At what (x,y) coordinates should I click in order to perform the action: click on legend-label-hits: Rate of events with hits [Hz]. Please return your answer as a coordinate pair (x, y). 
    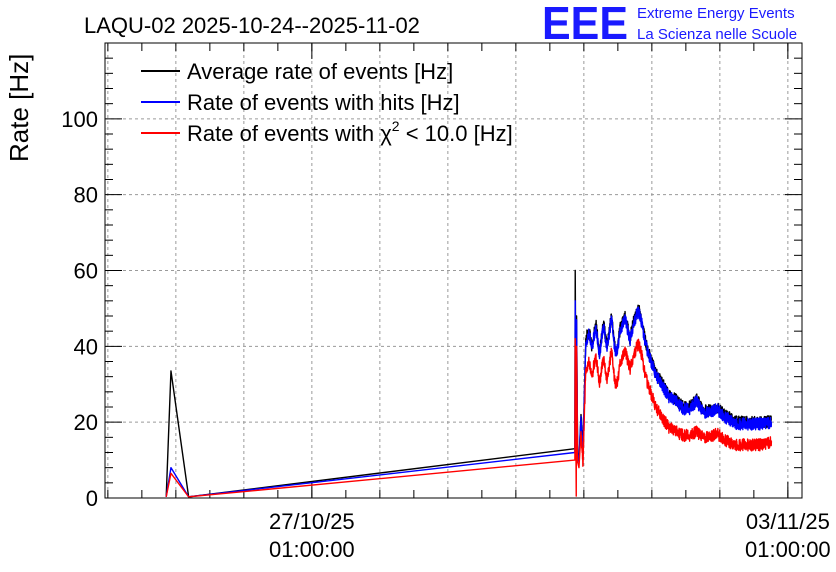
    Looking at the image, I should click on (323, 102).